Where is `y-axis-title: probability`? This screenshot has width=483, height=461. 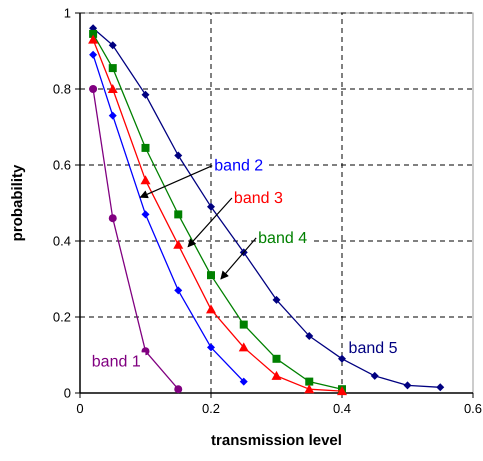
y-axis-title: probability is located at coordinates (17, 203).